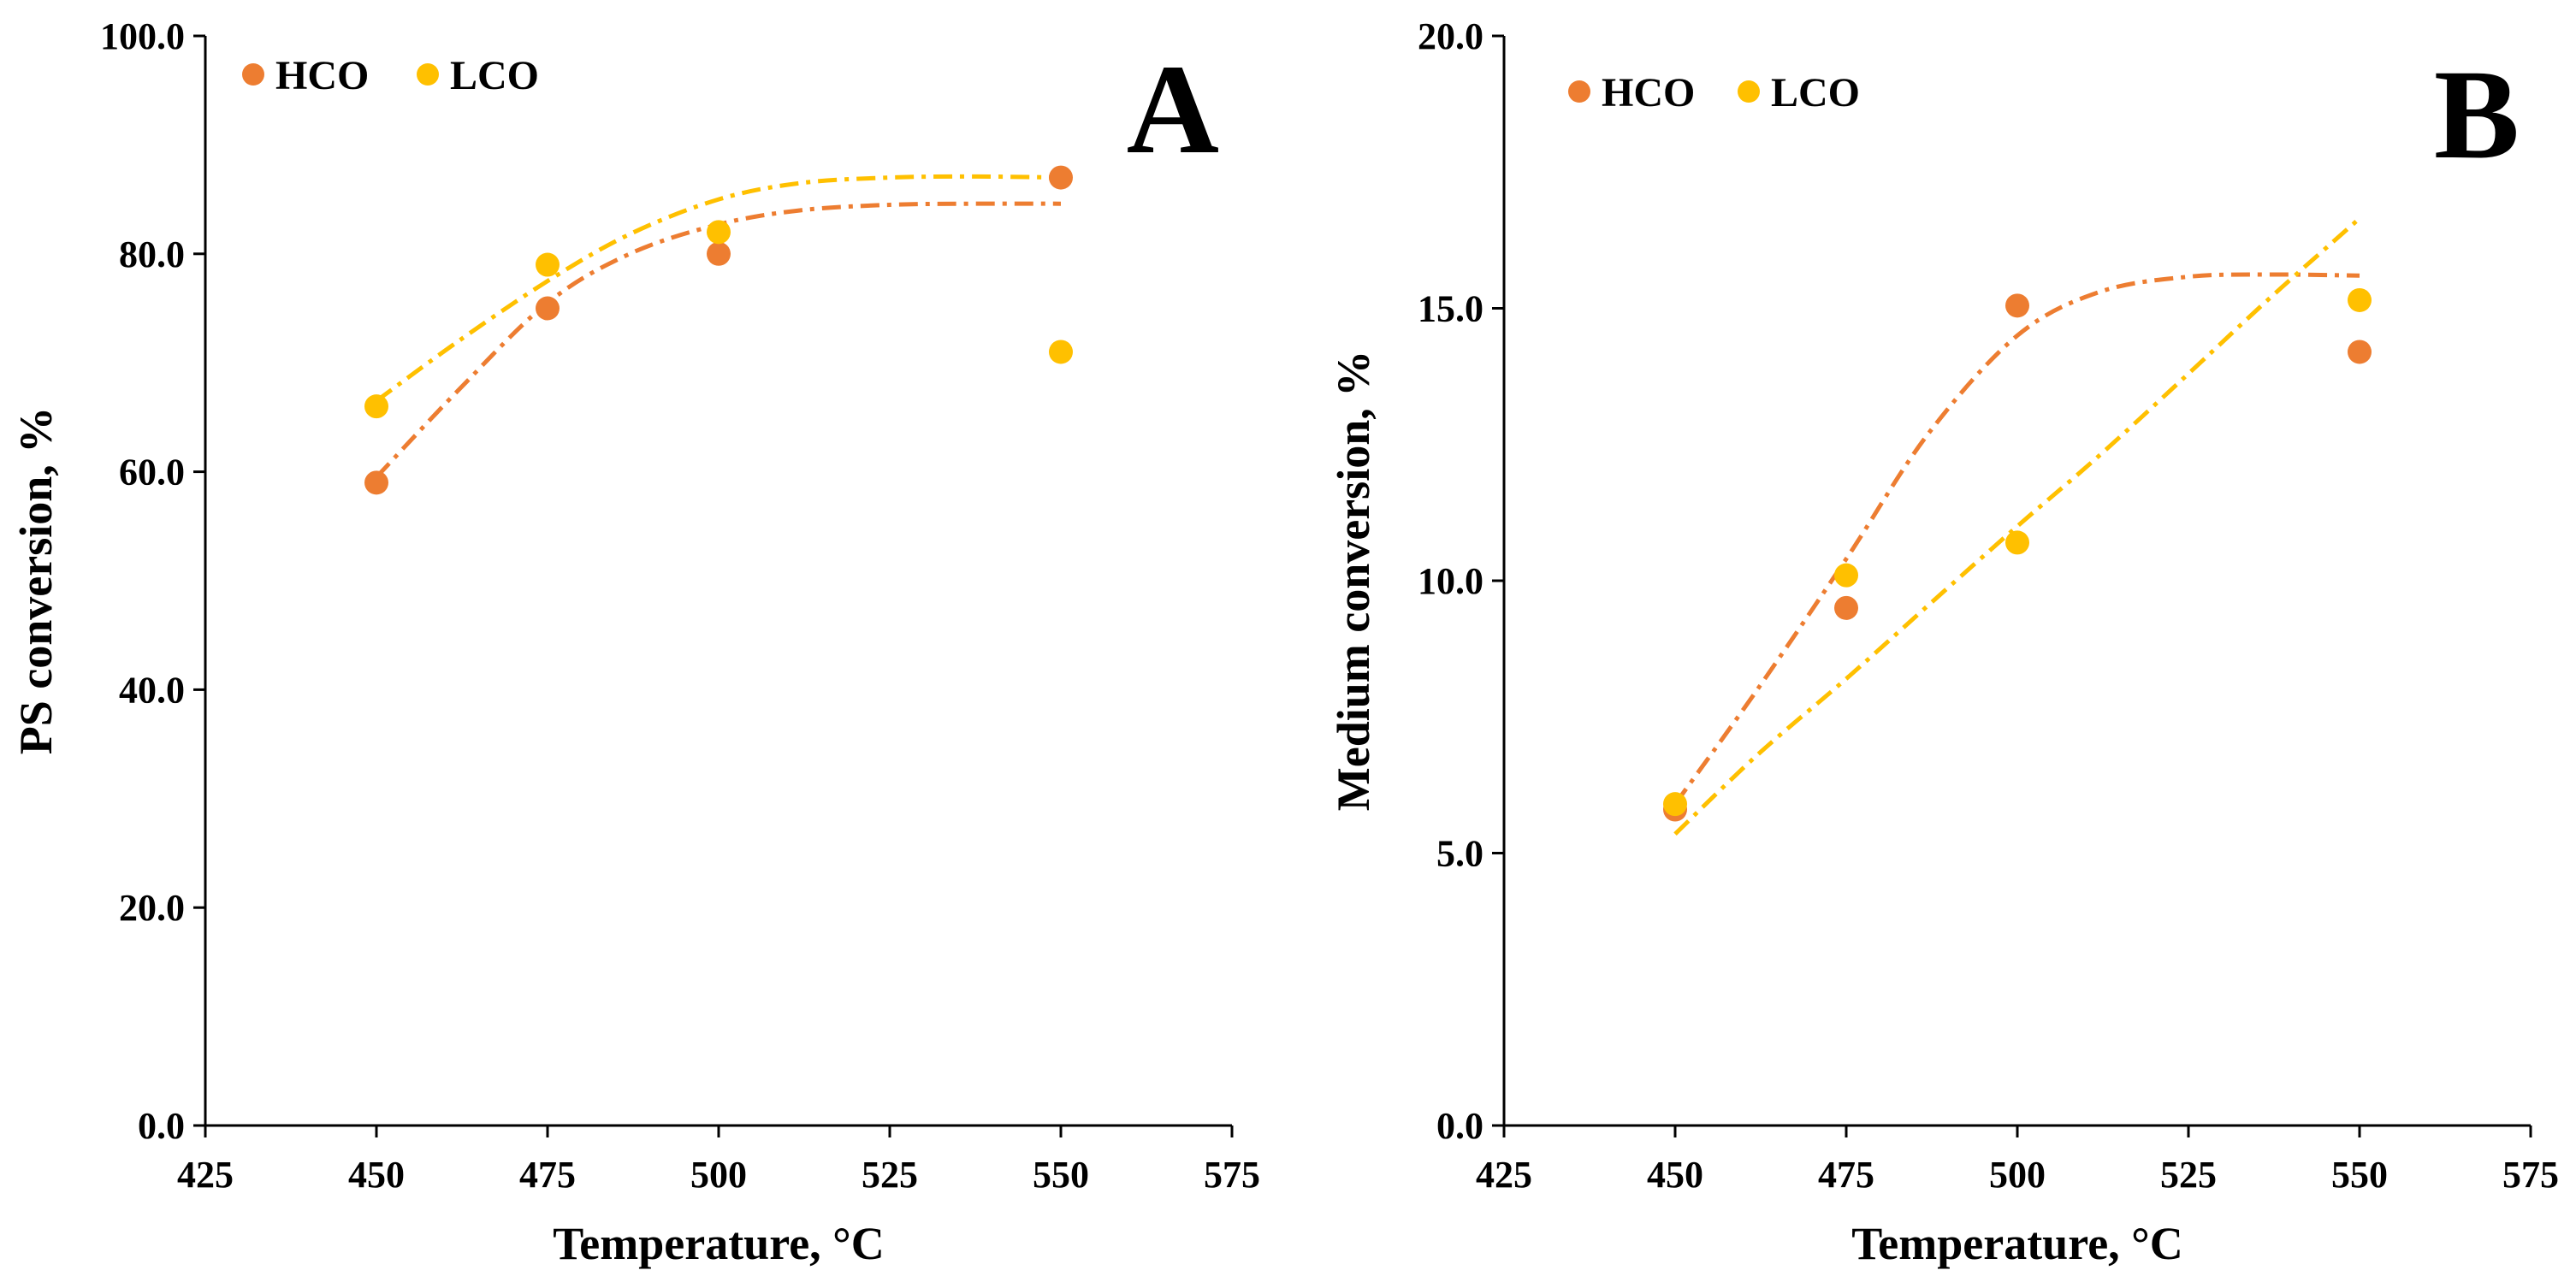  I want to click on y-axis-title: Medium conversion, %, so click(1354, 581).